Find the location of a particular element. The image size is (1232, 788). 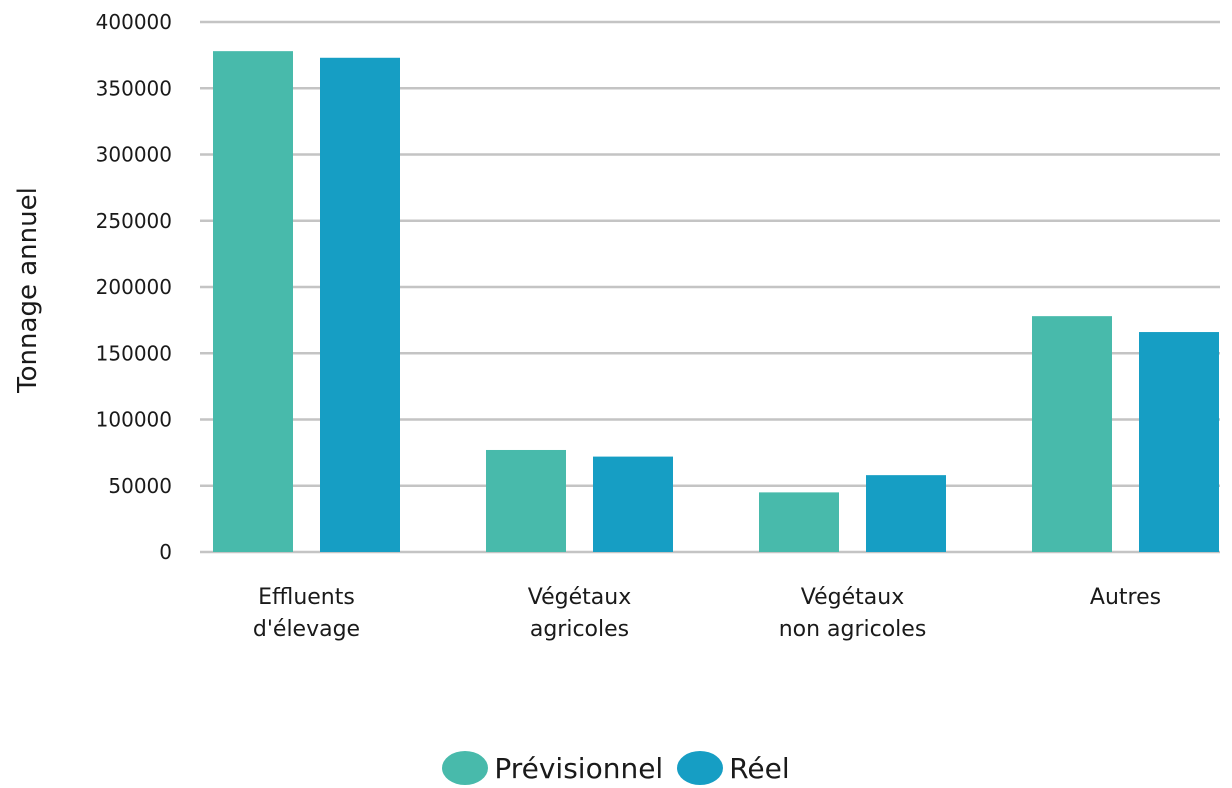

y-axis-label: Tonnage annuel is located at coordinates (28, 290).